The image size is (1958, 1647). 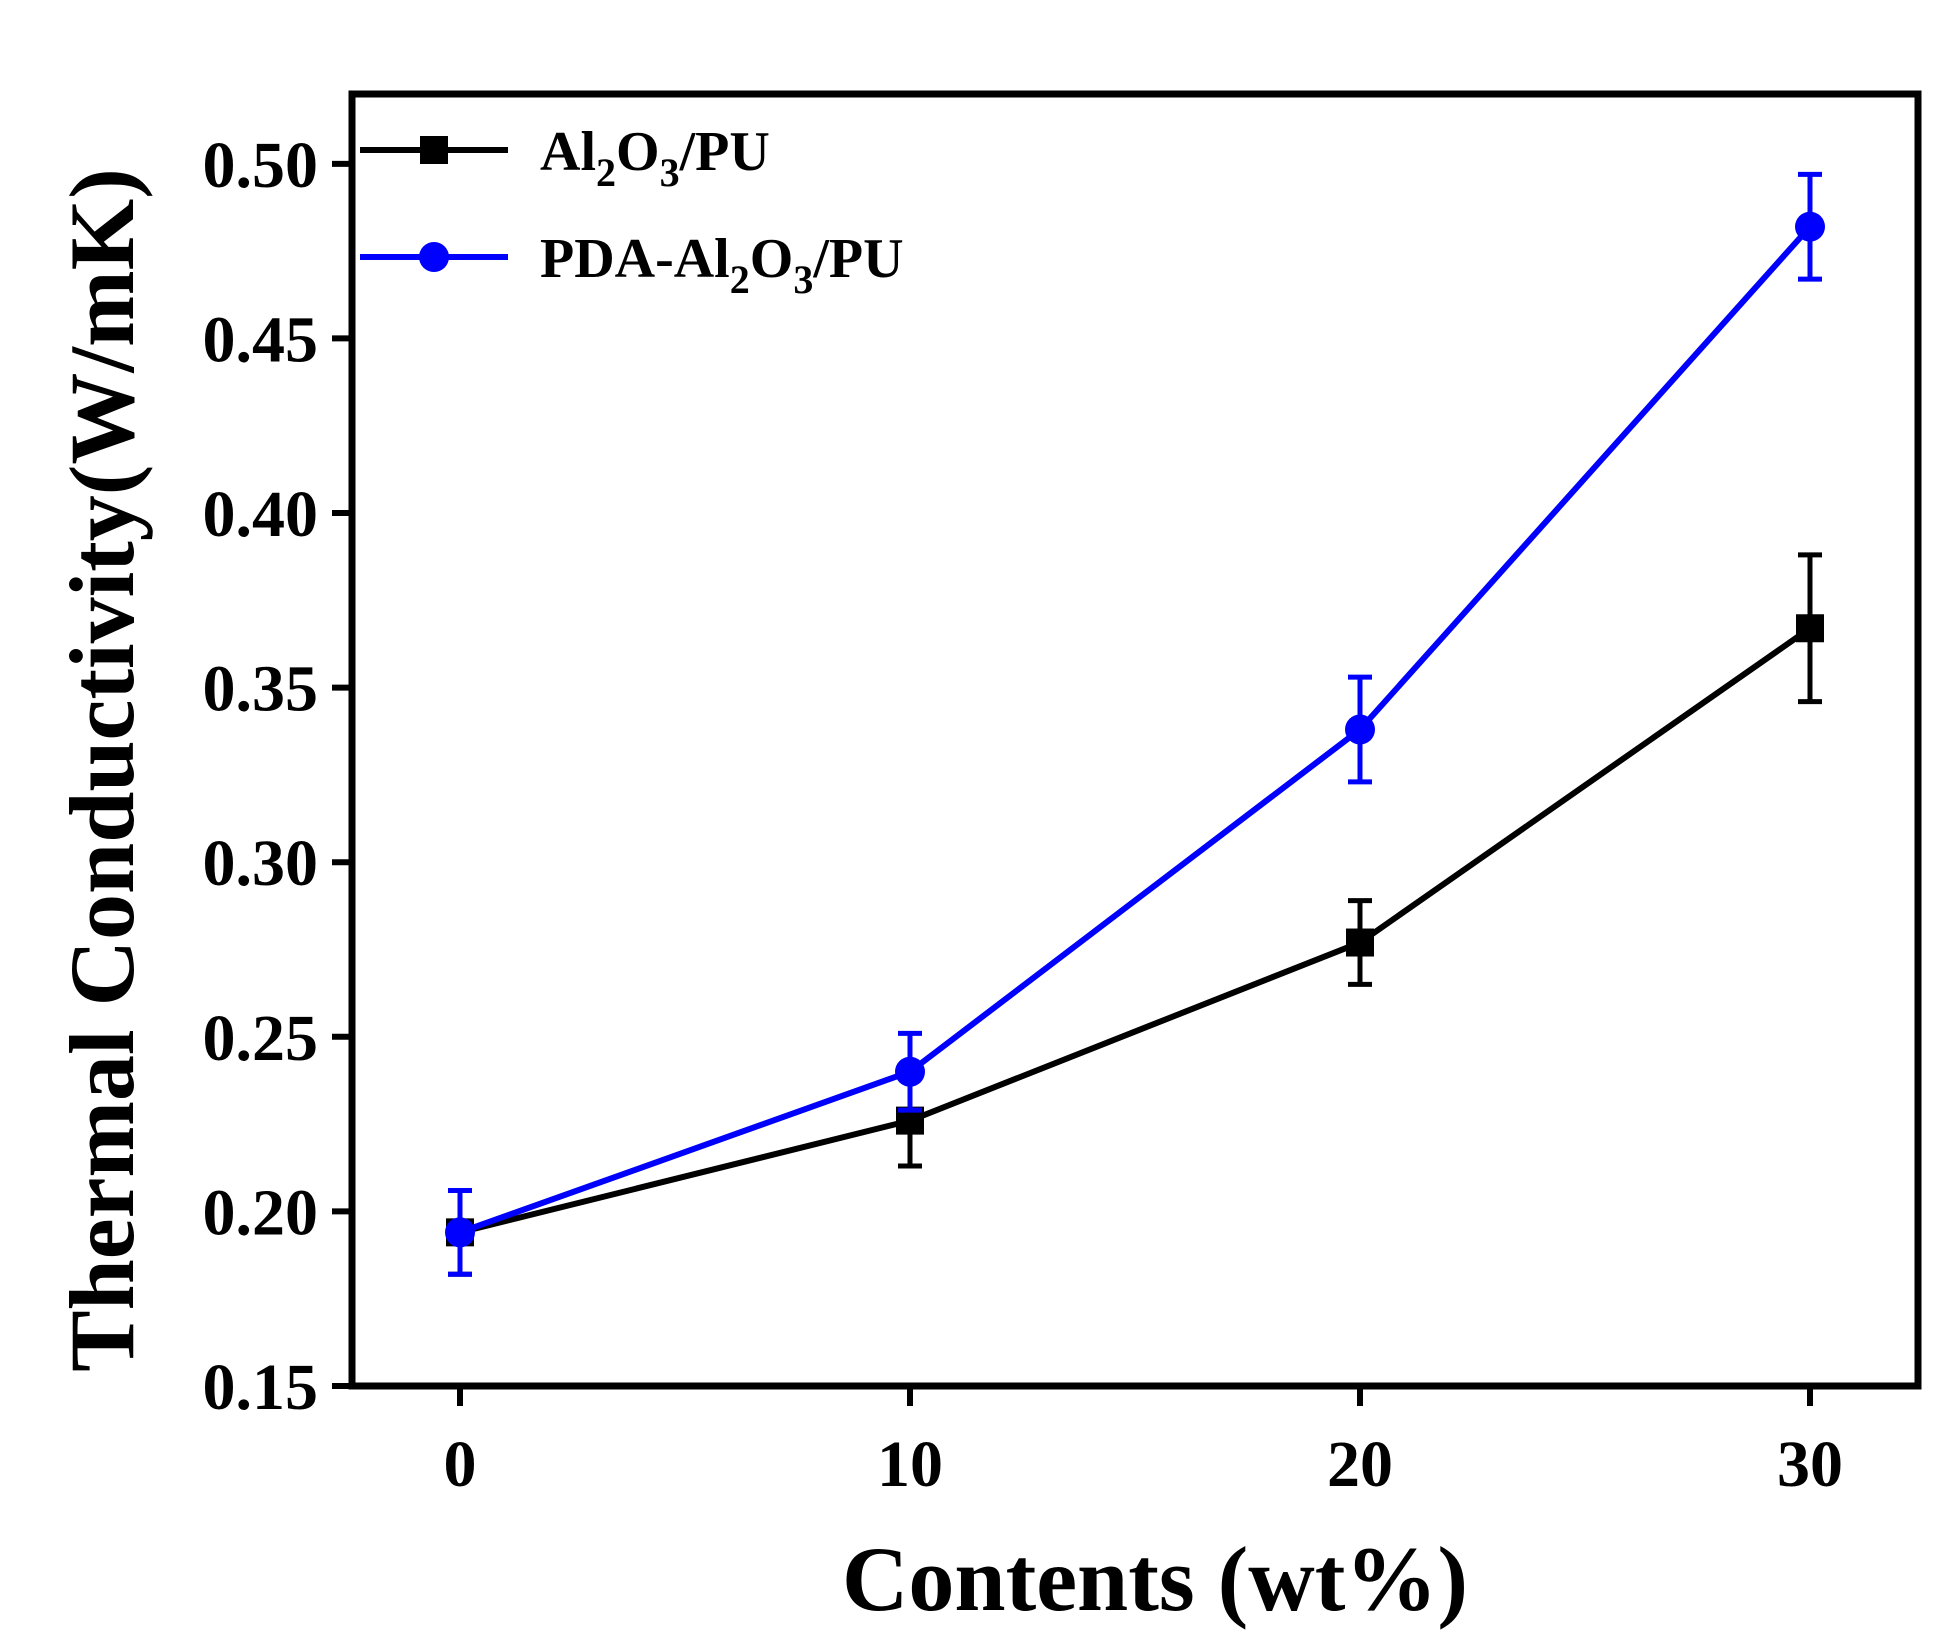 I want to click on x-axis-title: Contents (wt%), so click(x=1155, y=1579).